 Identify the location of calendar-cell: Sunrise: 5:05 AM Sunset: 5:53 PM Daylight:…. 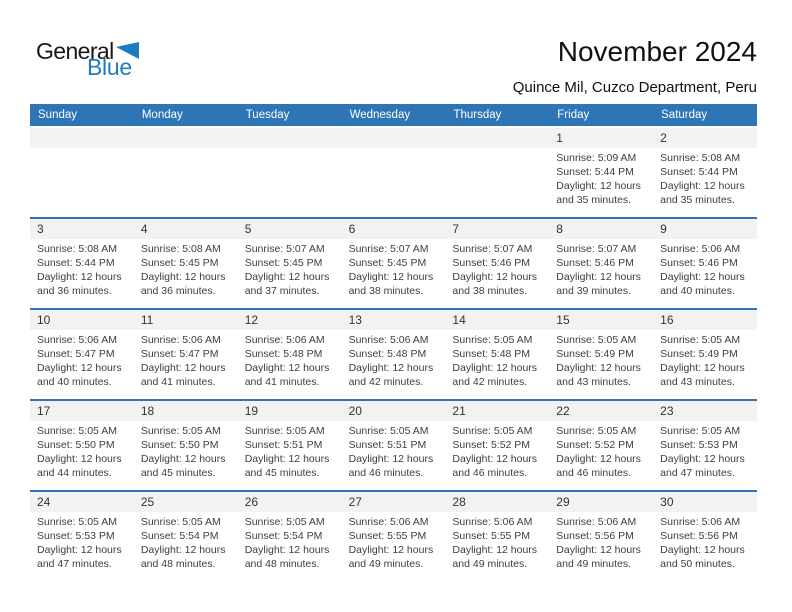
(82, 548).